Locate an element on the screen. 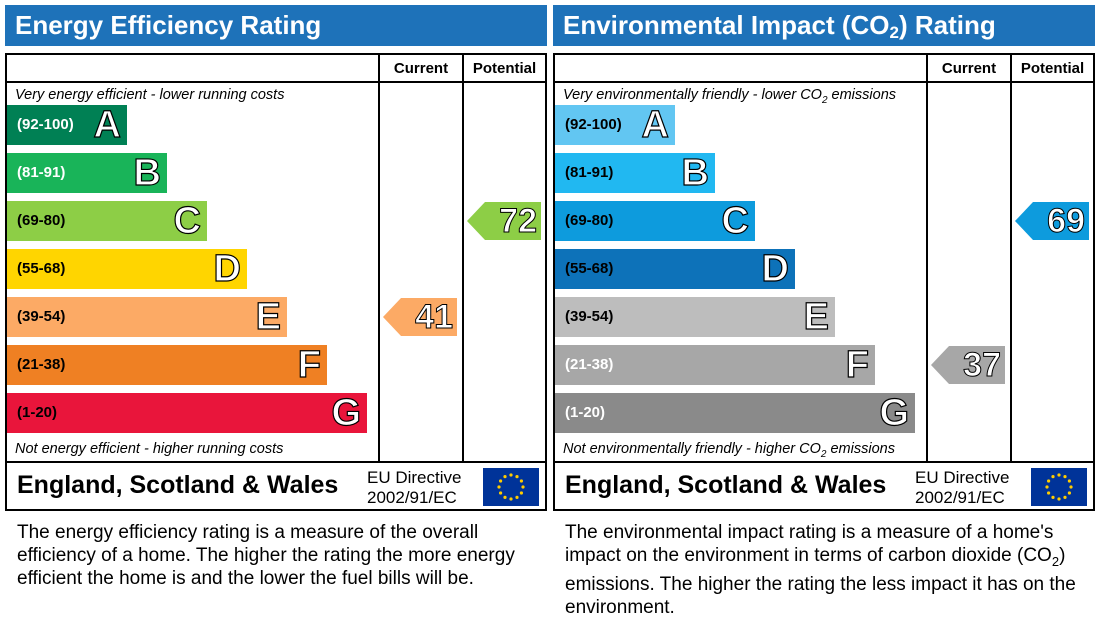 The height and width of the screenshot is (619, 1100). title-subscript: 2 is located at coordinates (894, 32).